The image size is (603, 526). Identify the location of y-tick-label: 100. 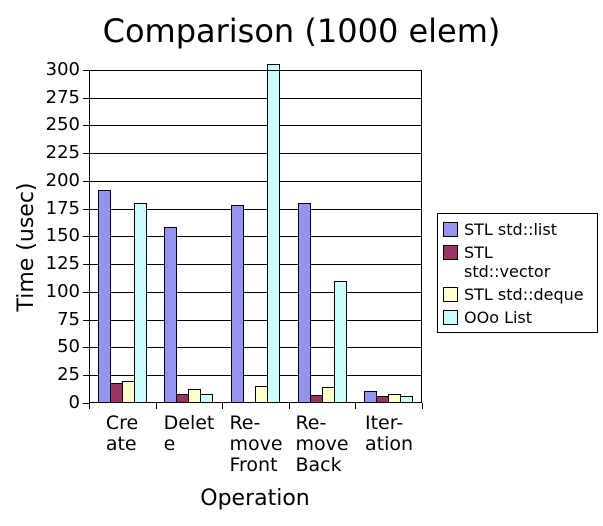
(62, 291).